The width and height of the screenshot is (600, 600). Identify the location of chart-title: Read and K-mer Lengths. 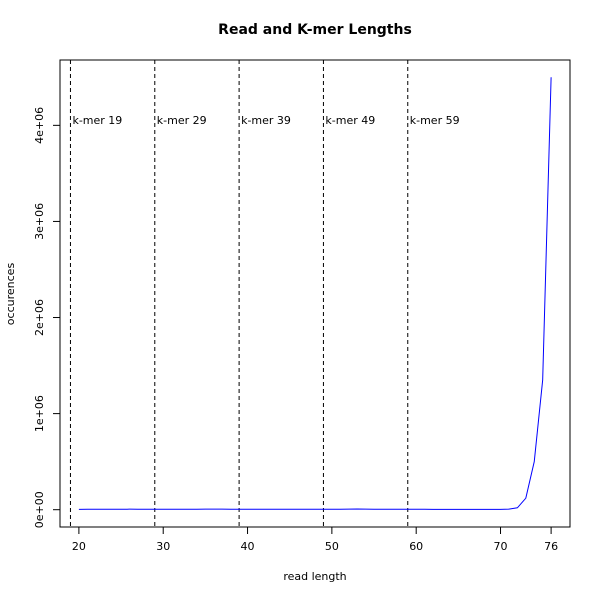
(315, 30).